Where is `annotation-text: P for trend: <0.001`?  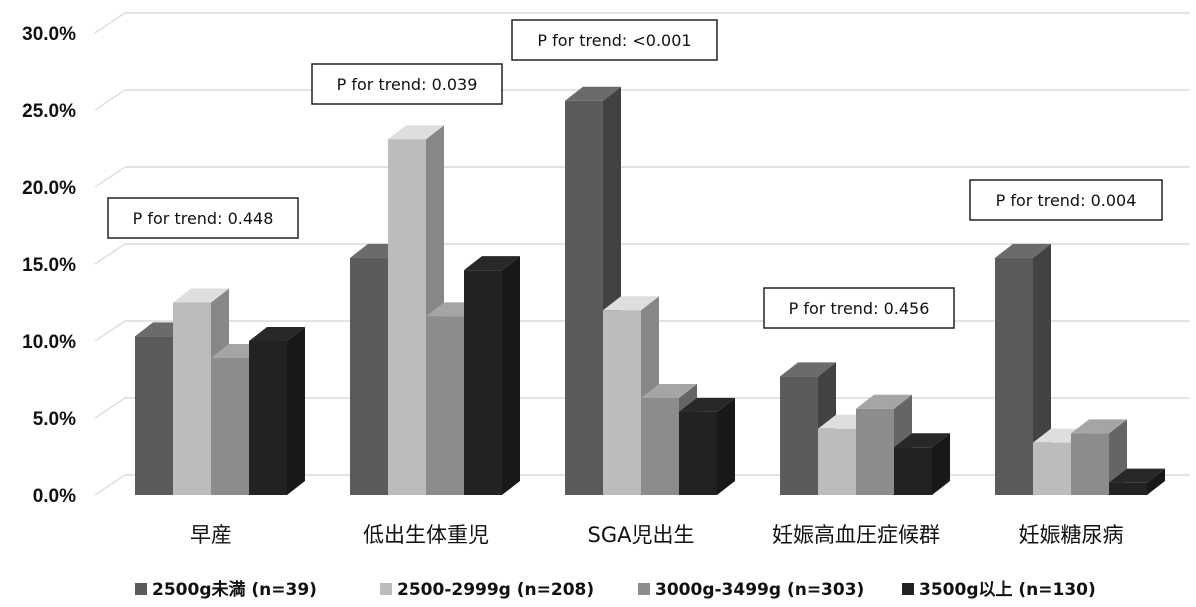 annotation-text: P for trend: <0.001 is located at coordinates (614, 40).